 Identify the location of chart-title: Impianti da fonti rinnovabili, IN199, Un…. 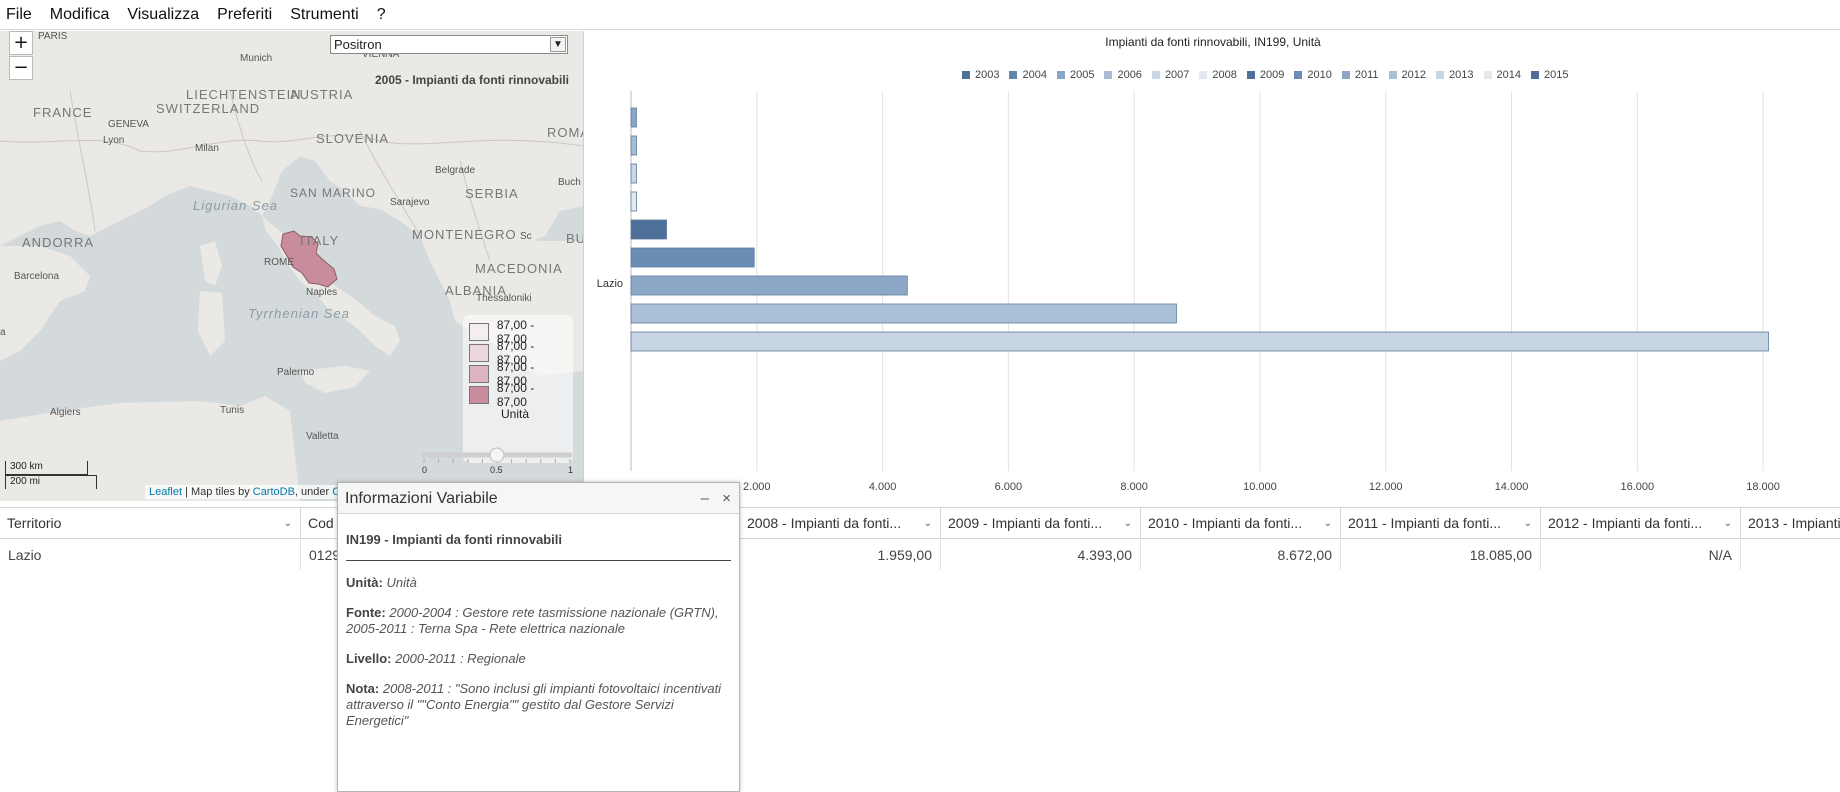
(1213, 42).